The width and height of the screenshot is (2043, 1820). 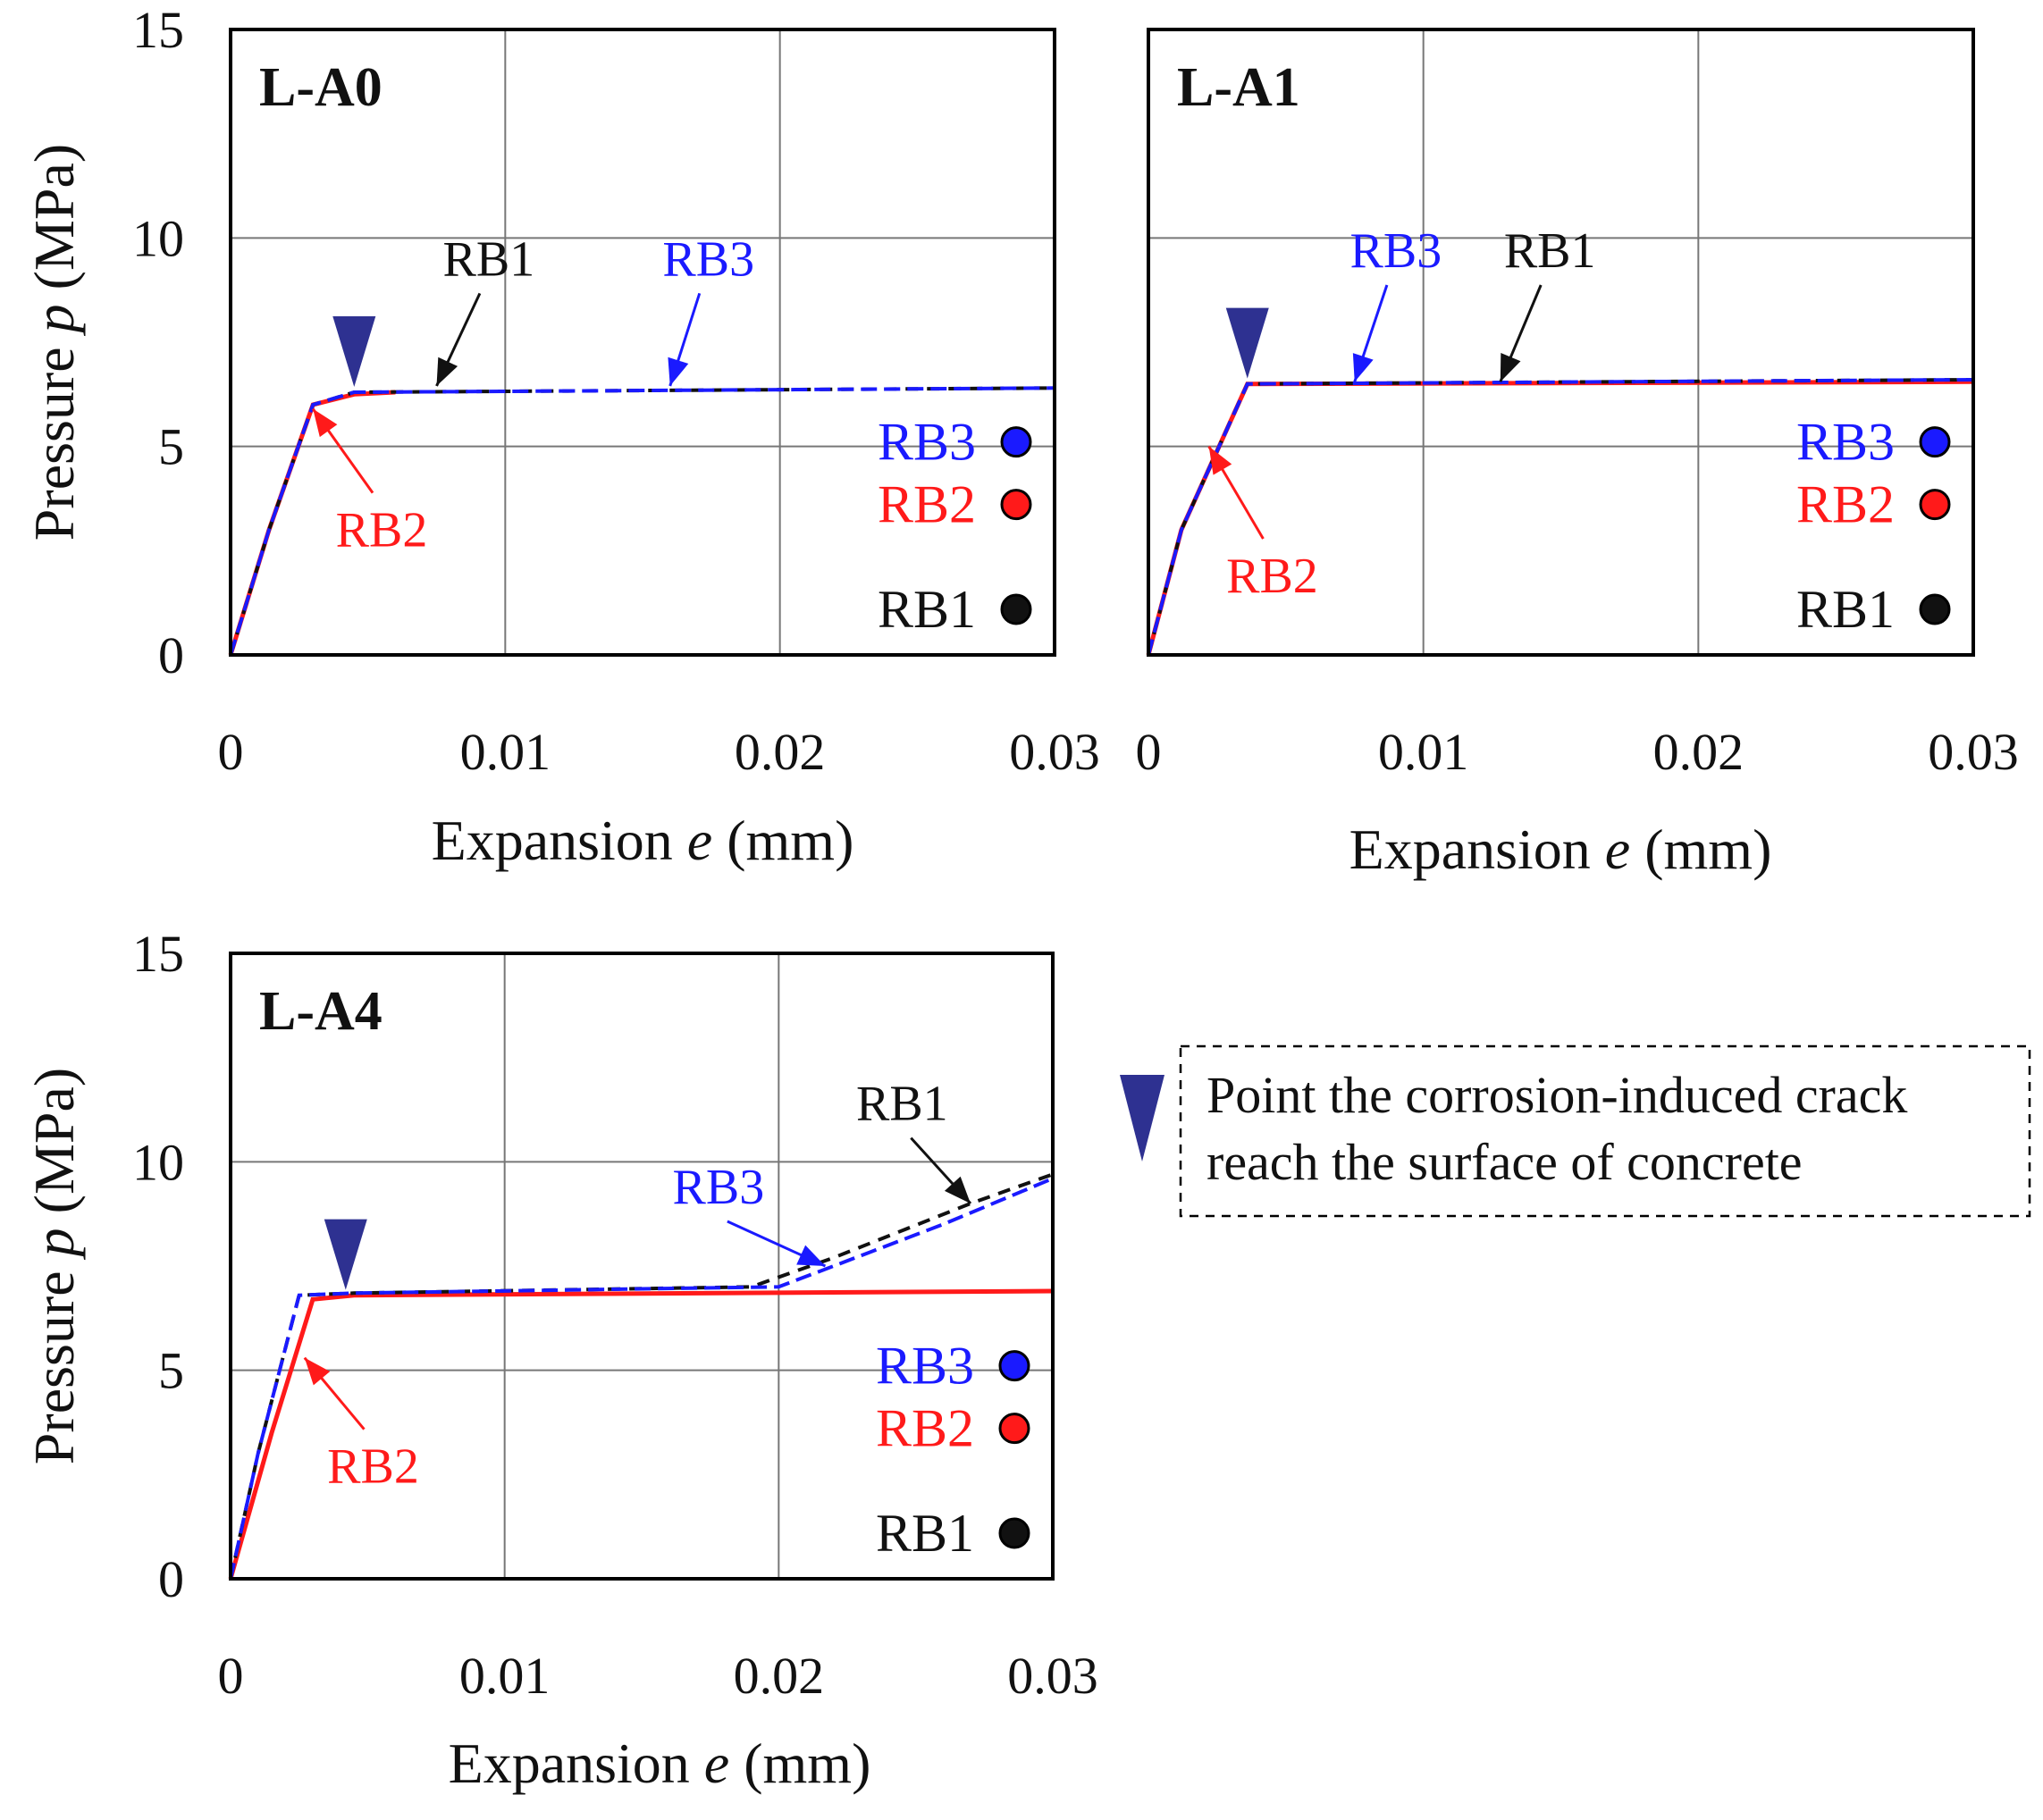 What do you see at coordinates (1504, 1162) in the screenshot?
I see `key-text-line2: reach the surface of concrete` at bounding box center [1504, 1162].